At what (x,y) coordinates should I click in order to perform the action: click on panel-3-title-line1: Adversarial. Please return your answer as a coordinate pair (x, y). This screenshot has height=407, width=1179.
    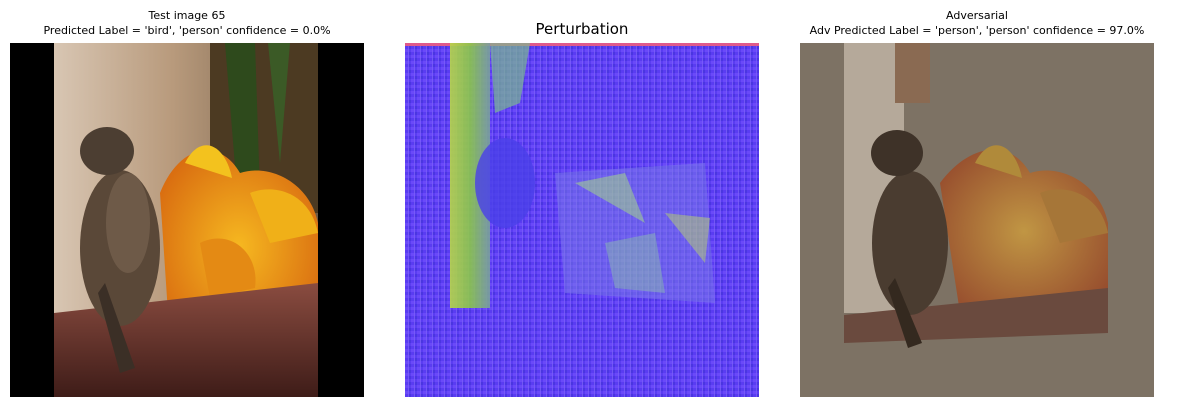
    Looking at the image, I should click on (977, 15).